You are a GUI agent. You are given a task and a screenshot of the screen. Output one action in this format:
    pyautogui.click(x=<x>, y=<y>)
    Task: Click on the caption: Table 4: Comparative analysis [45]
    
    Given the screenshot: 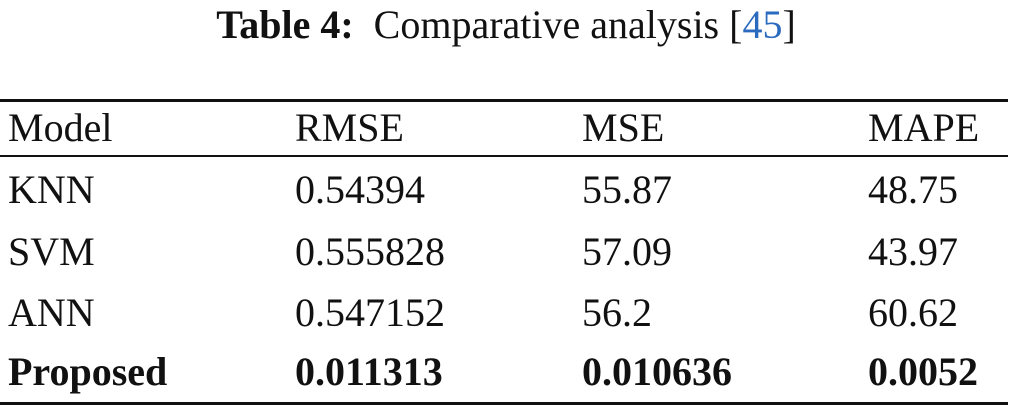 What is the action you would take?
    pyautogui.click(x=506, y=25)
    